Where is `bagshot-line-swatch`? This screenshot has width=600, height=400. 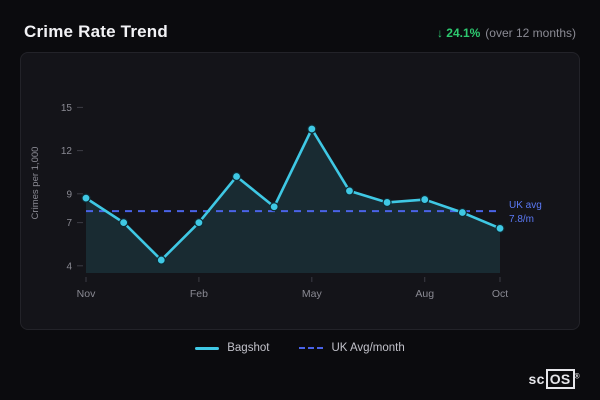
bagshot-line-swatch is located at coordinates (207, 348).